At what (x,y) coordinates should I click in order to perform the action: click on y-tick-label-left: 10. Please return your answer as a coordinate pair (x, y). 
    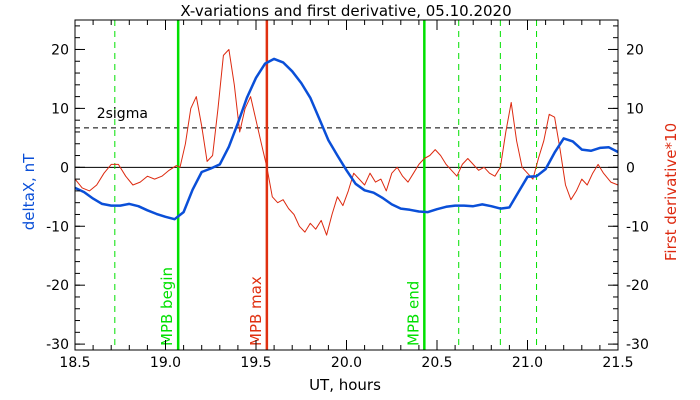
    Looking at the image, I should click on (60, 109).